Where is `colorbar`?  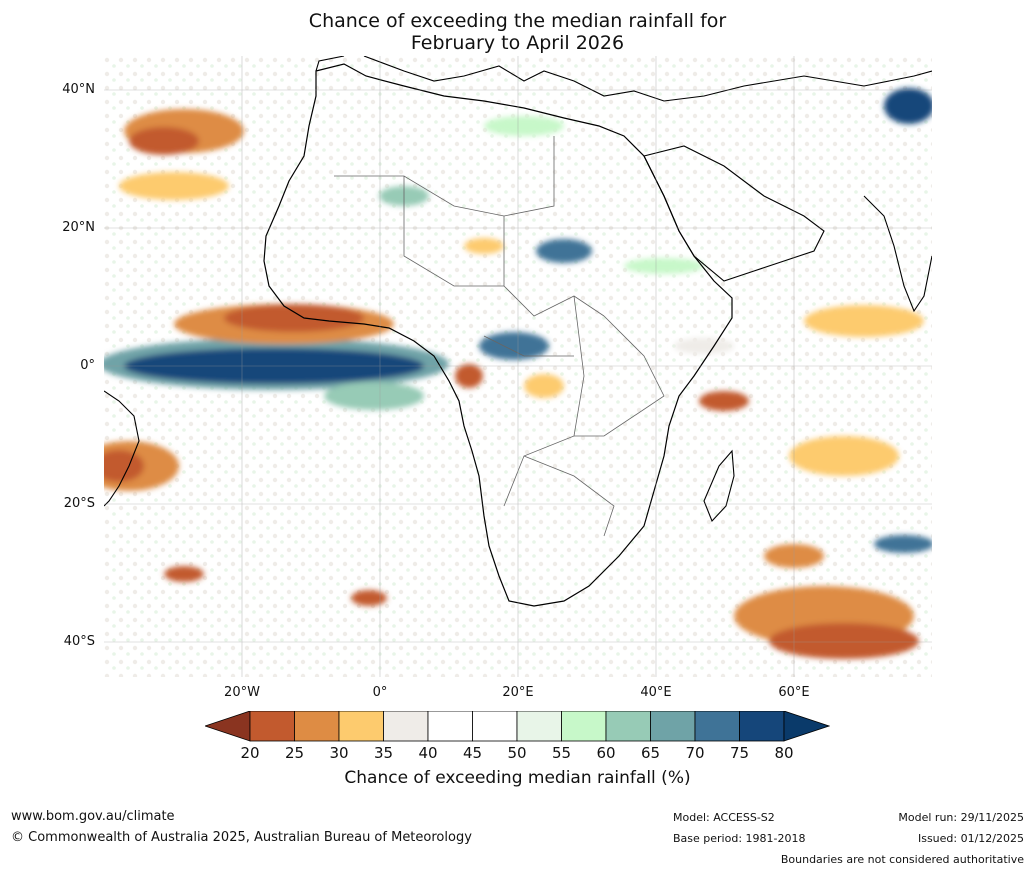 colorbar is located at coordinates (517, 726).